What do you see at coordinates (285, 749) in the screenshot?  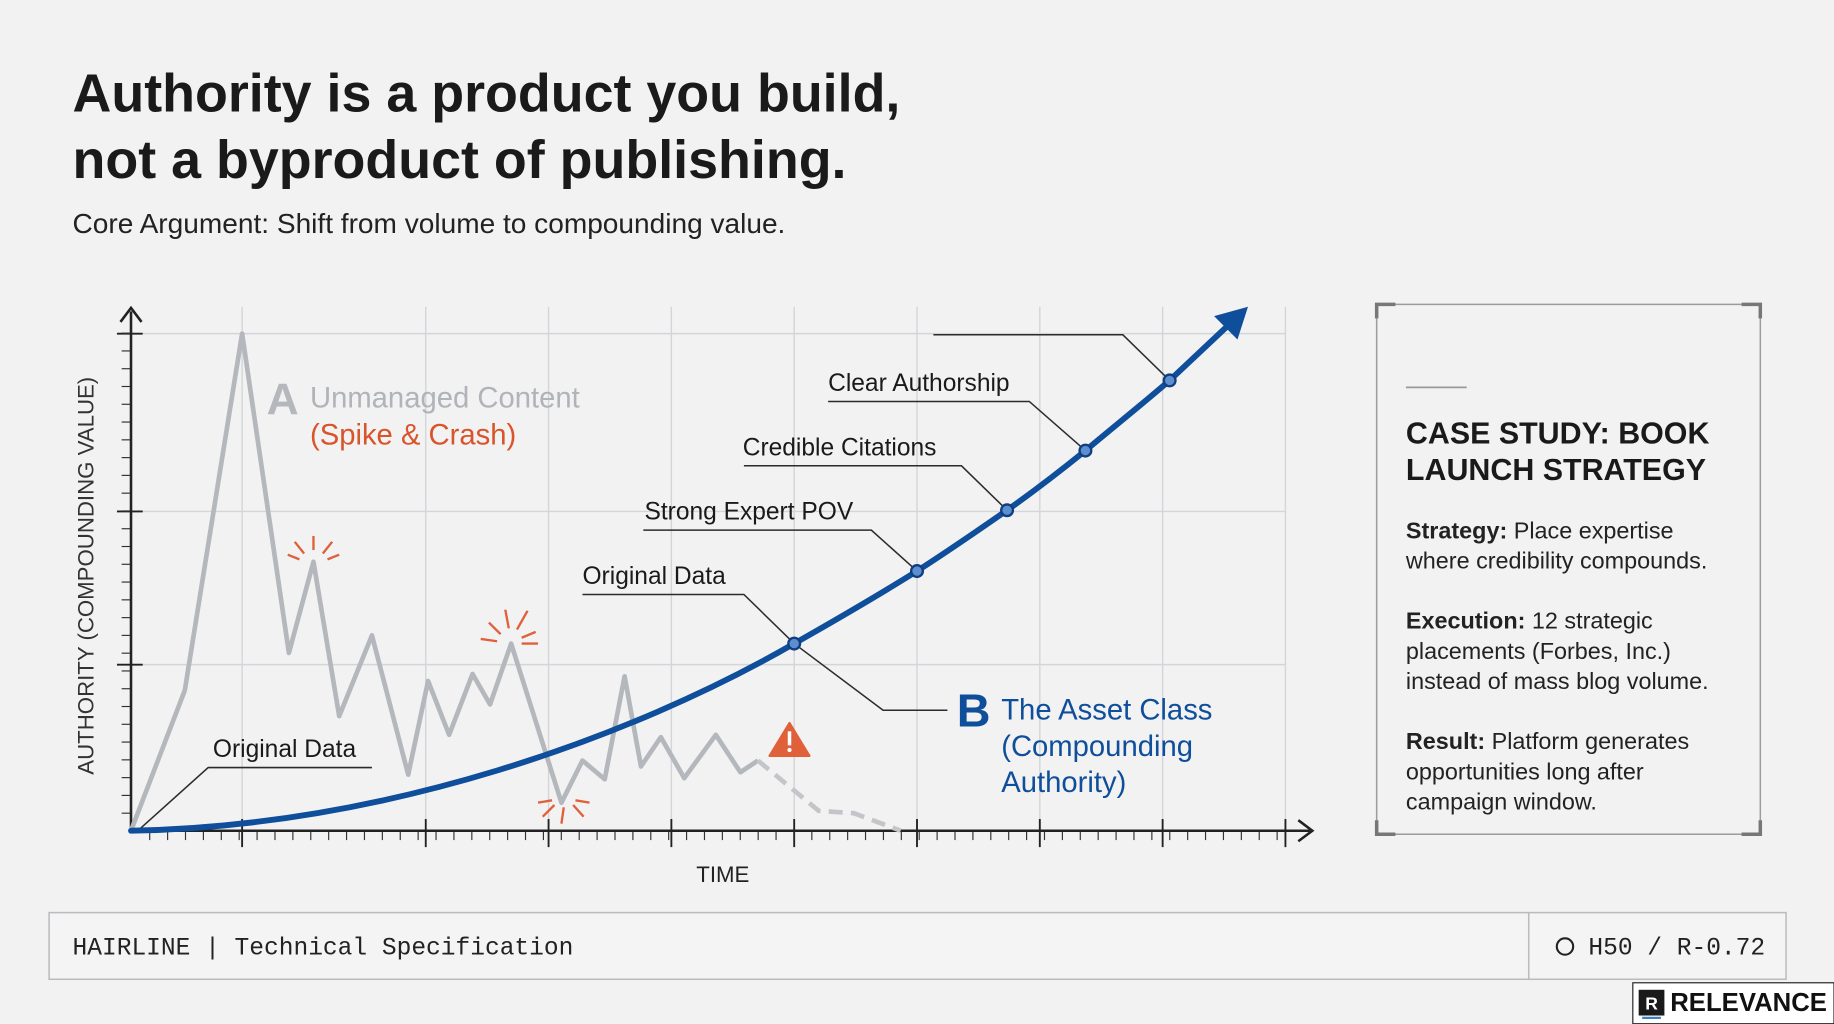 I see `callout-label: Original Data` at bounding box center [285, 749].